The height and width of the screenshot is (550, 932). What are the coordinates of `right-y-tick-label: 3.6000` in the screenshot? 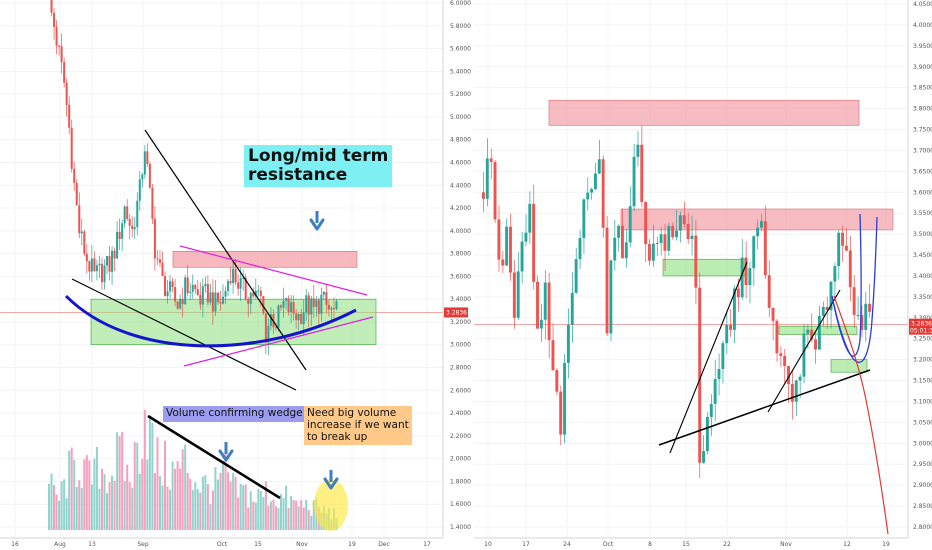 It's located at (922, 192).